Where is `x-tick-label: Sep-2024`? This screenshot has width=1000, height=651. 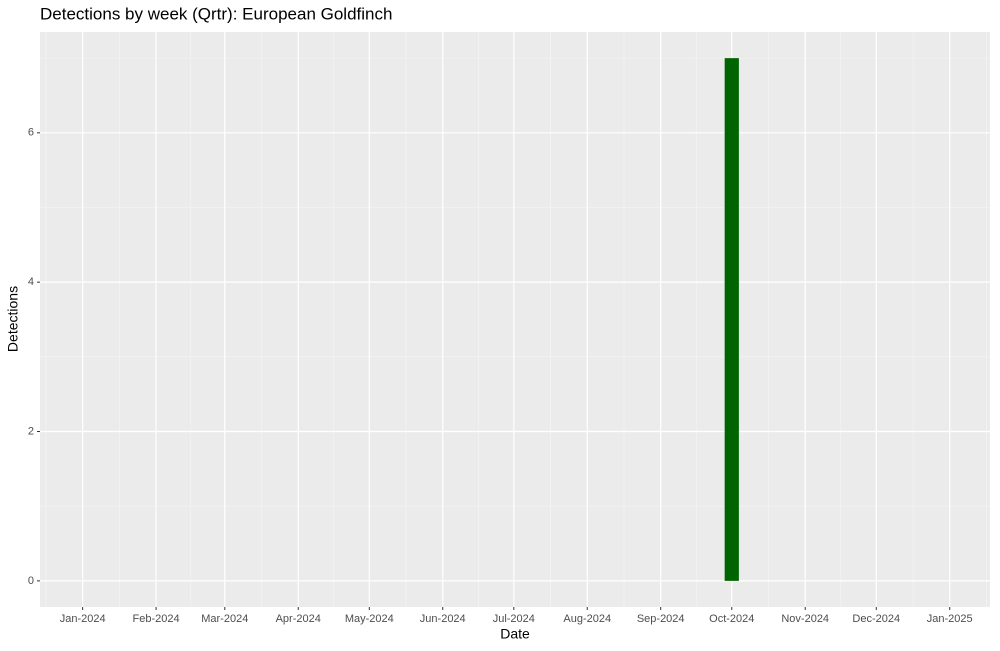
x-tick-label: Sep-2024 is located at coordinates (661, 619).